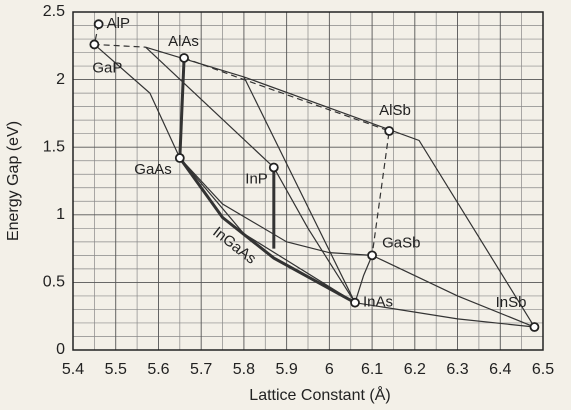  I want to click on point-label: InSb, so click(511, 302).